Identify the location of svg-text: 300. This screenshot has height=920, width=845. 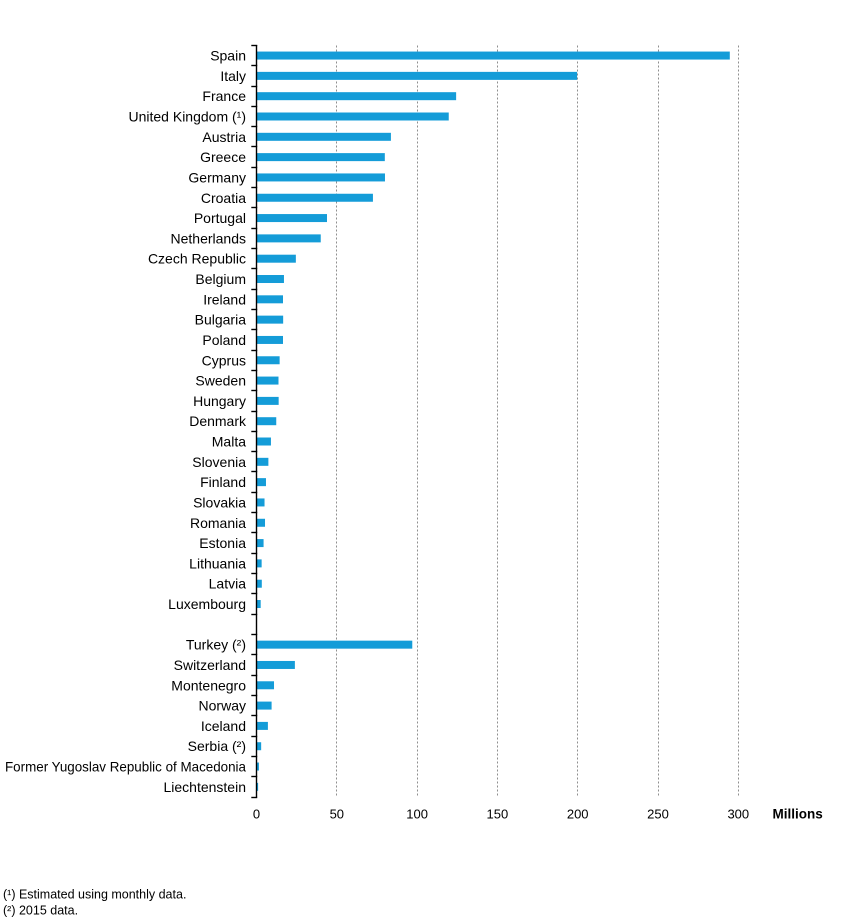
(738, 813).